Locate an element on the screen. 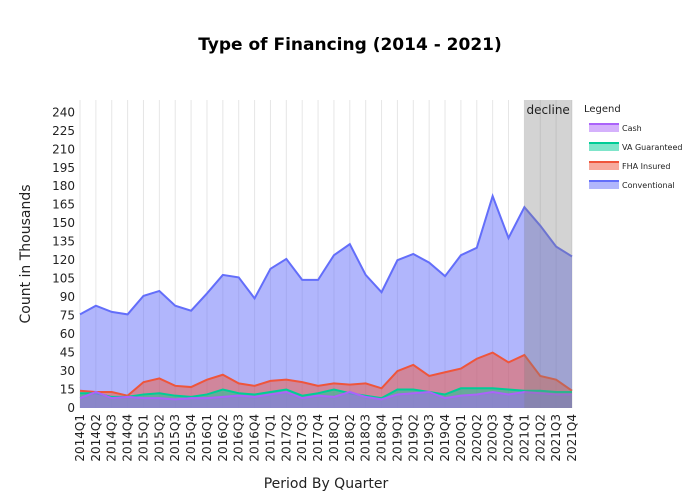  x-tick-label-2019Q3: 2019Q3 is located at coordinates (429, 438).